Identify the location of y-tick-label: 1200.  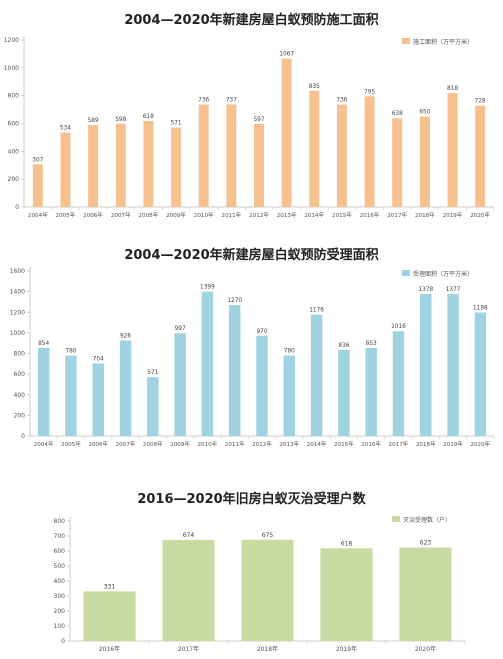
(17, 312).